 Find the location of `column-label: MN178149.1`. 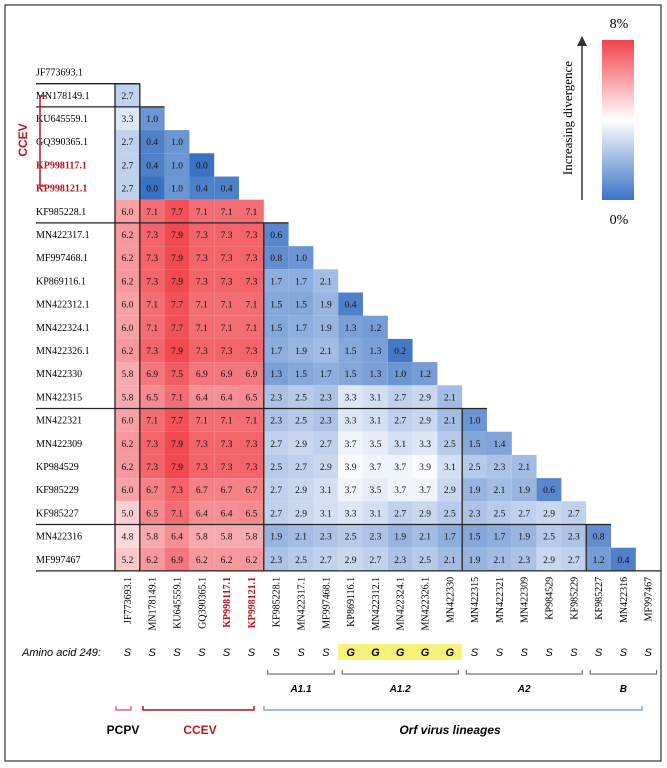

column-label: MN178149.1 is located at coordinates (153, 604).